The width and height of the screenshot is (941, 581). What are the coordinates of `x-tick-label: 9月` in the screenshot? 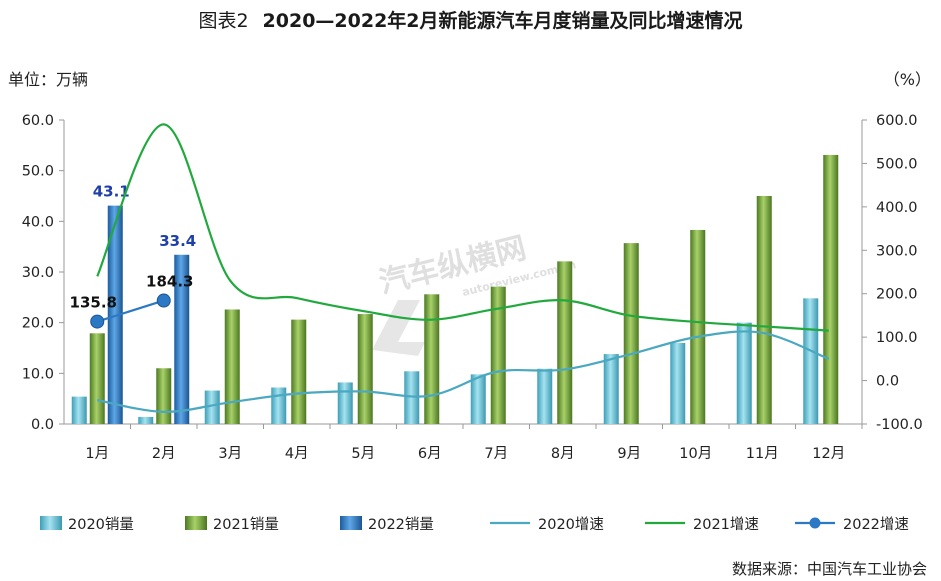 It's located at (629, 454).